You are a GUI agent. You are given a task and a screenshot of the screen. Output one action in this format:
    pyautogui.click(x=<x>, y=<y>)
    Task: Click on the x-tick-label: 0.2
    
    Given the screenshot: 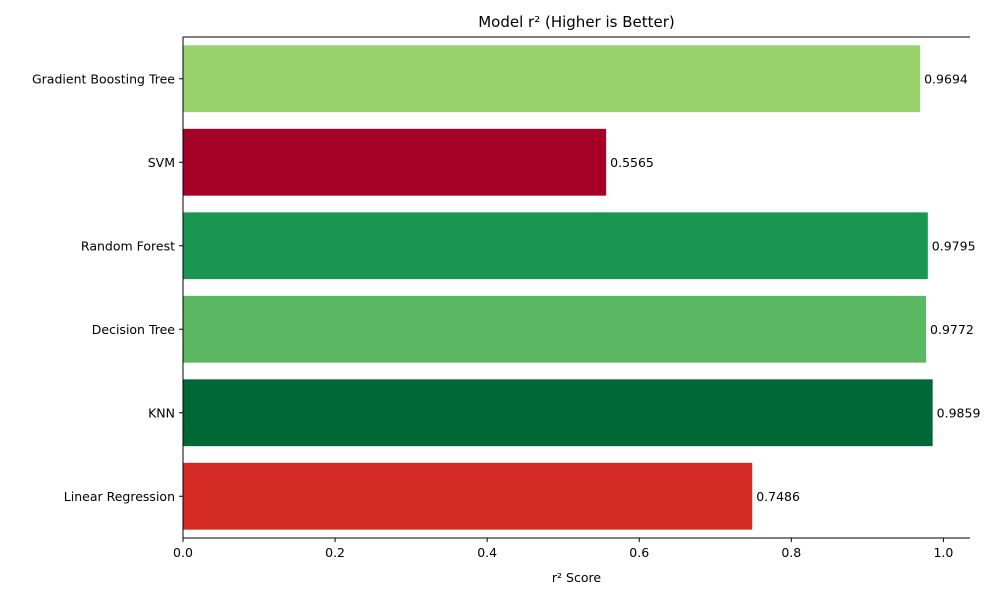 What is the action you would take?
    pyautogui.click(x=335, y=552)
    